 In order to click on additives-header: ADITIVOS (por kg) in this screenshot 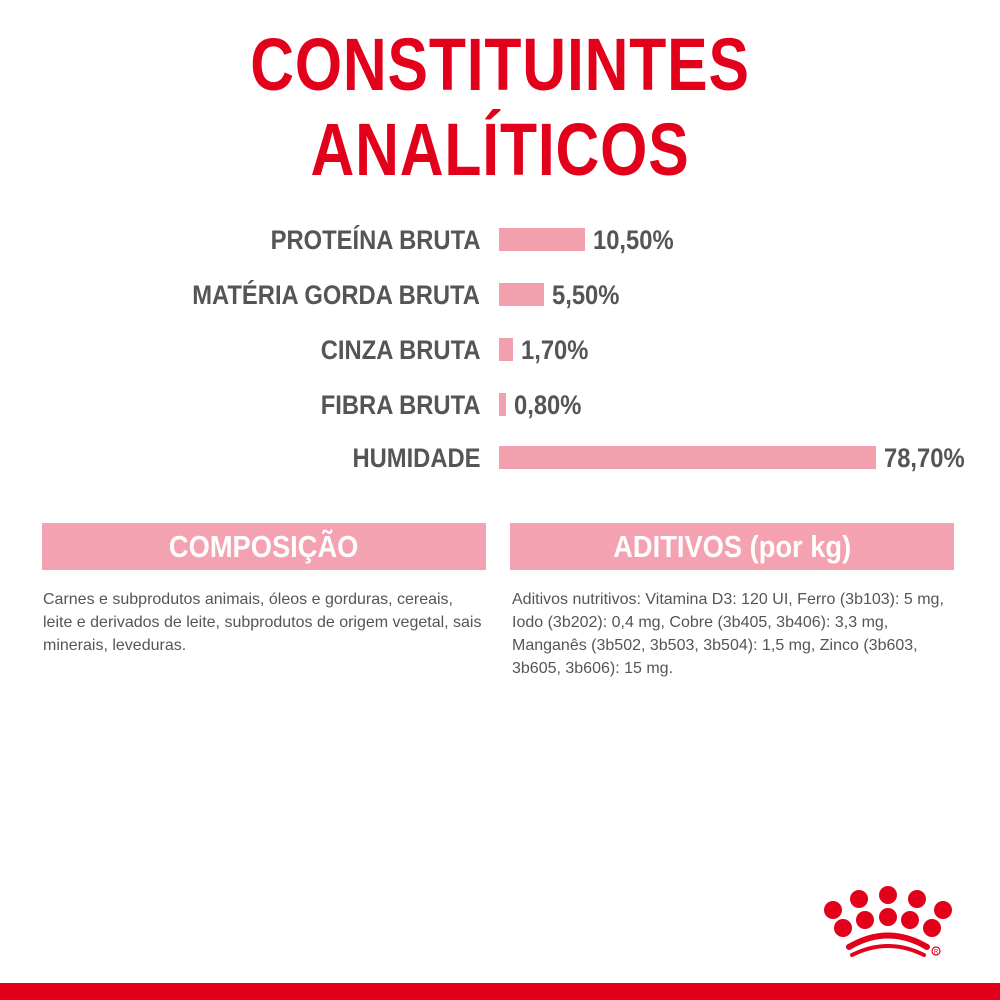, I will do `click(732, 546)`.